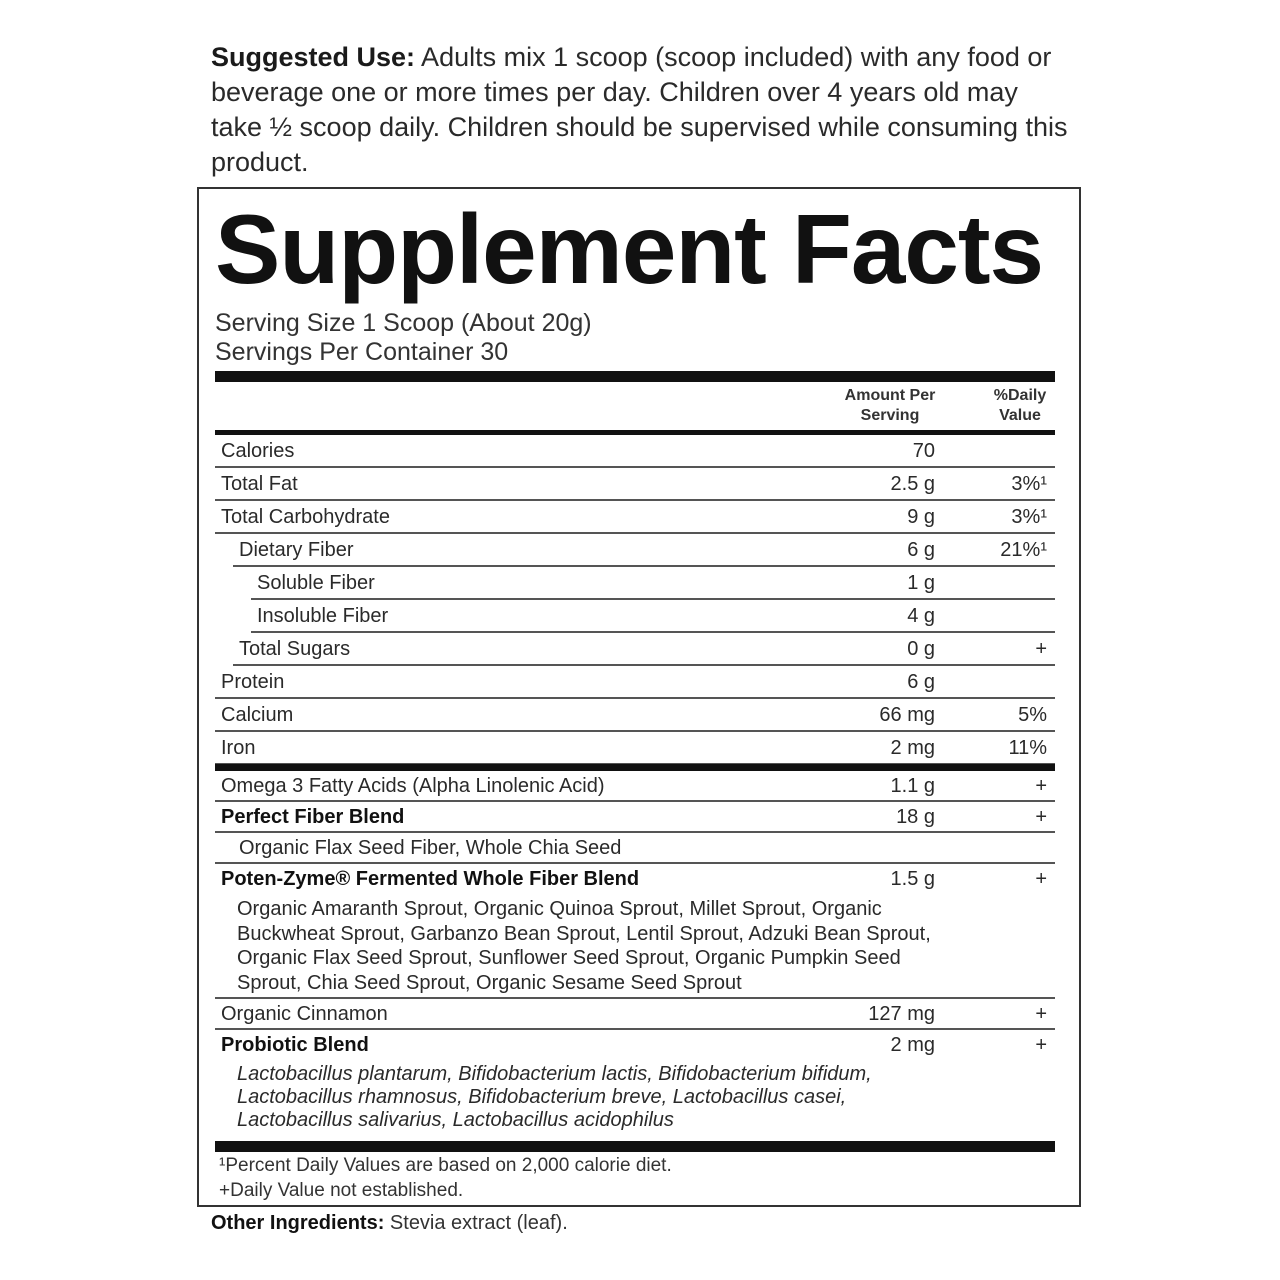  What do you see at coordinates (635, 682) in the screenshot?
I see `nutrient-row: Protein 6 g` at bounding box center [635, 682].